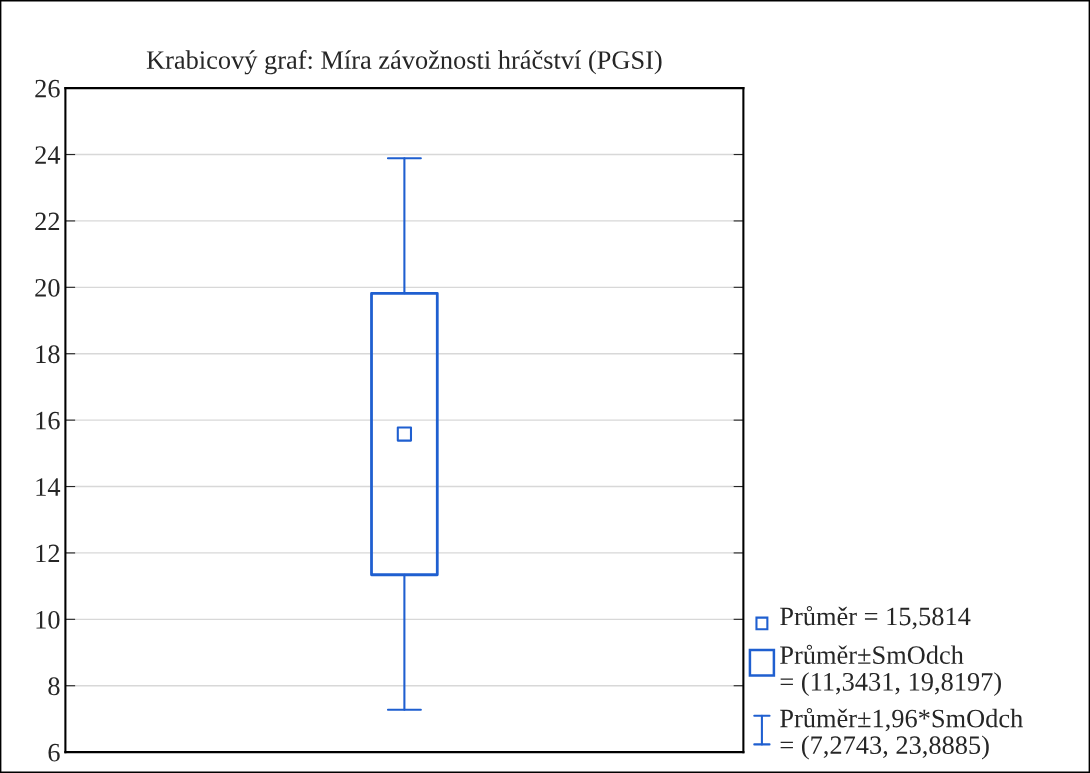 Image resolution: width=1090 pixels, height=773 pixels. I want to click on y-tick-label: 18, so click(48, 354).